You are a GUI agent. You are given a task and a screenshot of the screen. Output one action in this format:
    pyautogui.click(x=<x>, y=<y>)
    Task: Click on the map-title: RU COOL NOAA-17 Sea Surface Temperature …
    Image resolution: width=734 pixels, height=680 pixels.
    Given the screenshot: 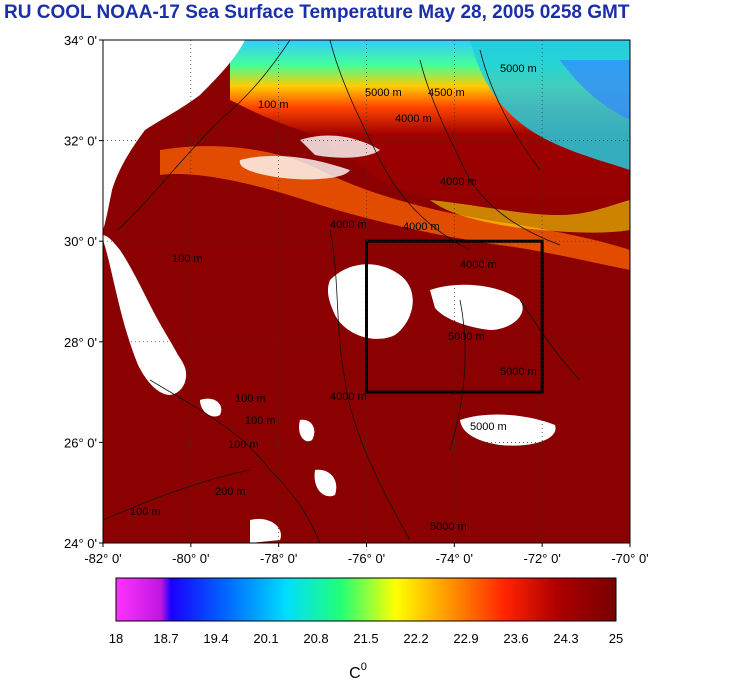 What is the action you would take?
    pyautogui.click(x=317, y=12)
    